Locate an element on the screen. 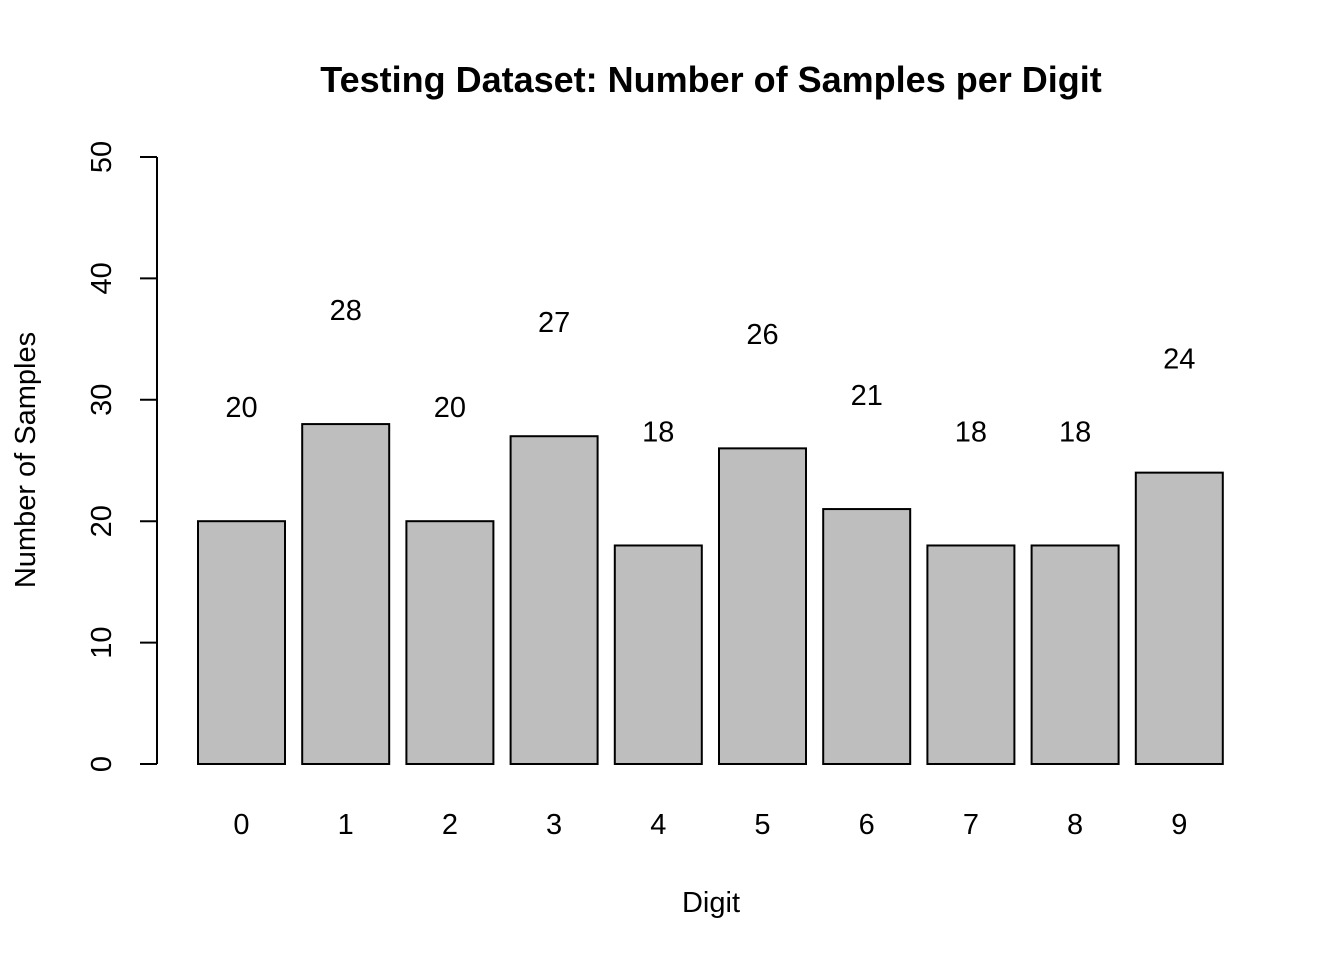  x-tick-label: 1 is located at coordinates (346, 825).